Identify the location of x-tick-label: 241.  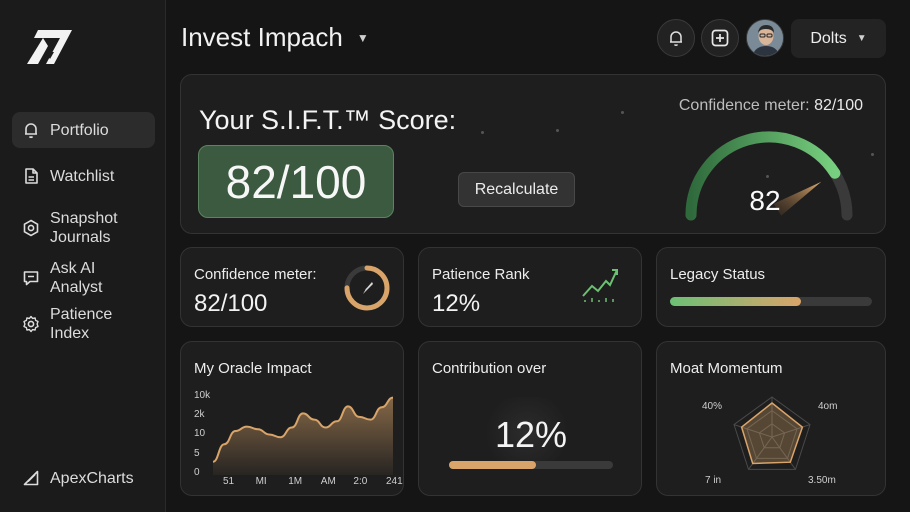
(394, 481).